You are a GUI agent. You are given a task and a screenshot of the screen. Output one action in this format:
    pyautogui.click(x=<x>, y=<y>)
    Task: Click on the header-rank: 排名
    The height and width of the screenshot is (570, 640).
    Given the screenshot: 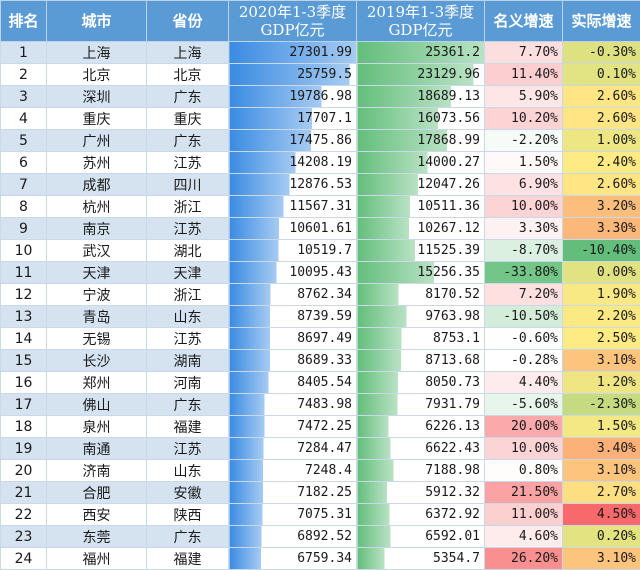 What is the action you would take?
    pyautogui.click(x=24, y=21)
    